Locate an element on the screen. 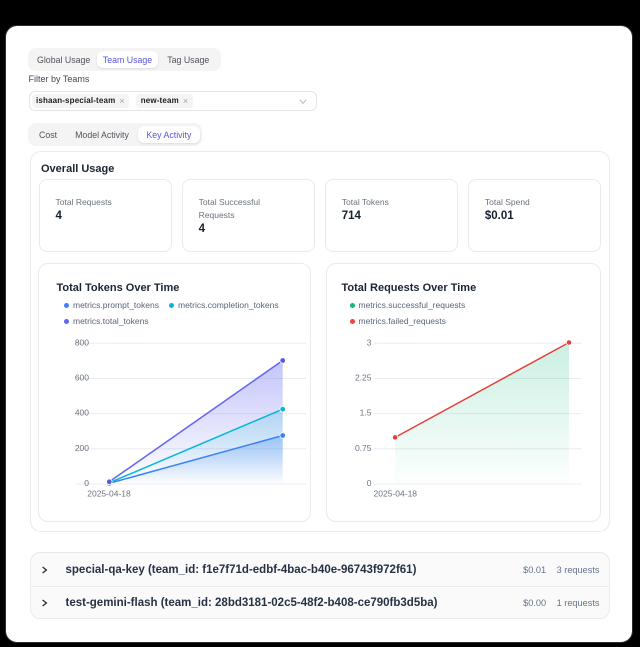 This screenshot has width=640, height=647. svg-text: 200 is located at coordinates (82, 447).